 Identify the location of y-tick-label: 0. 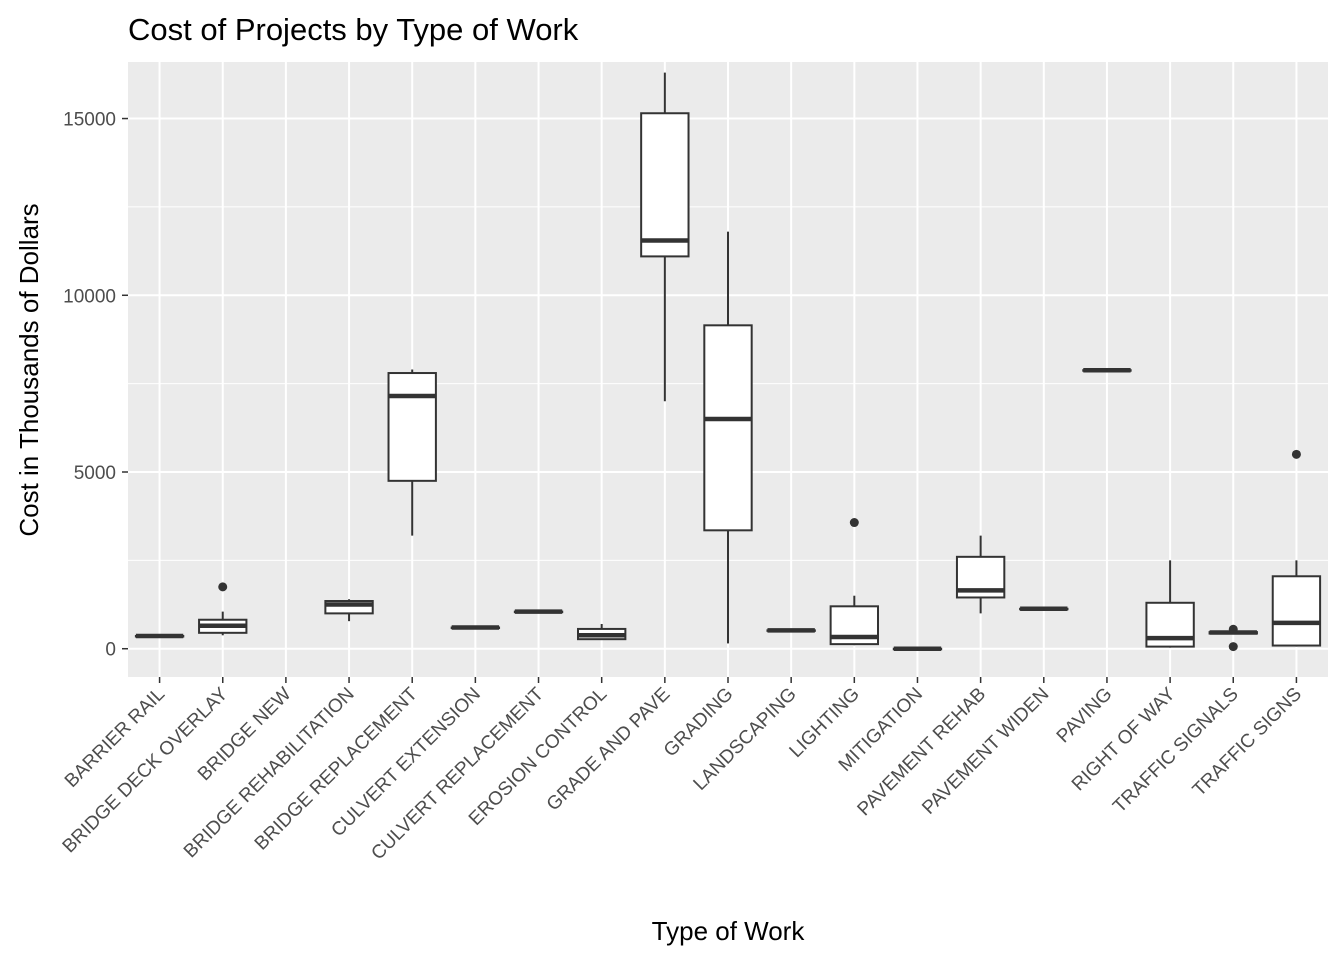
(110, 650).